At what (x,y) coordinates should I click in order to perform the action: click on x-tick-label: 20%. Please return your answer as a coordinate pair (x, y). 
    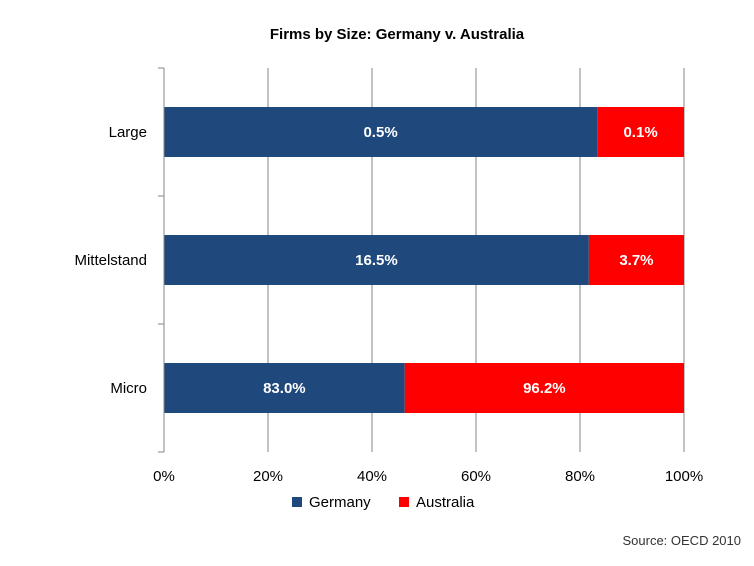
    Looking at the image, I should click on (268, 476).